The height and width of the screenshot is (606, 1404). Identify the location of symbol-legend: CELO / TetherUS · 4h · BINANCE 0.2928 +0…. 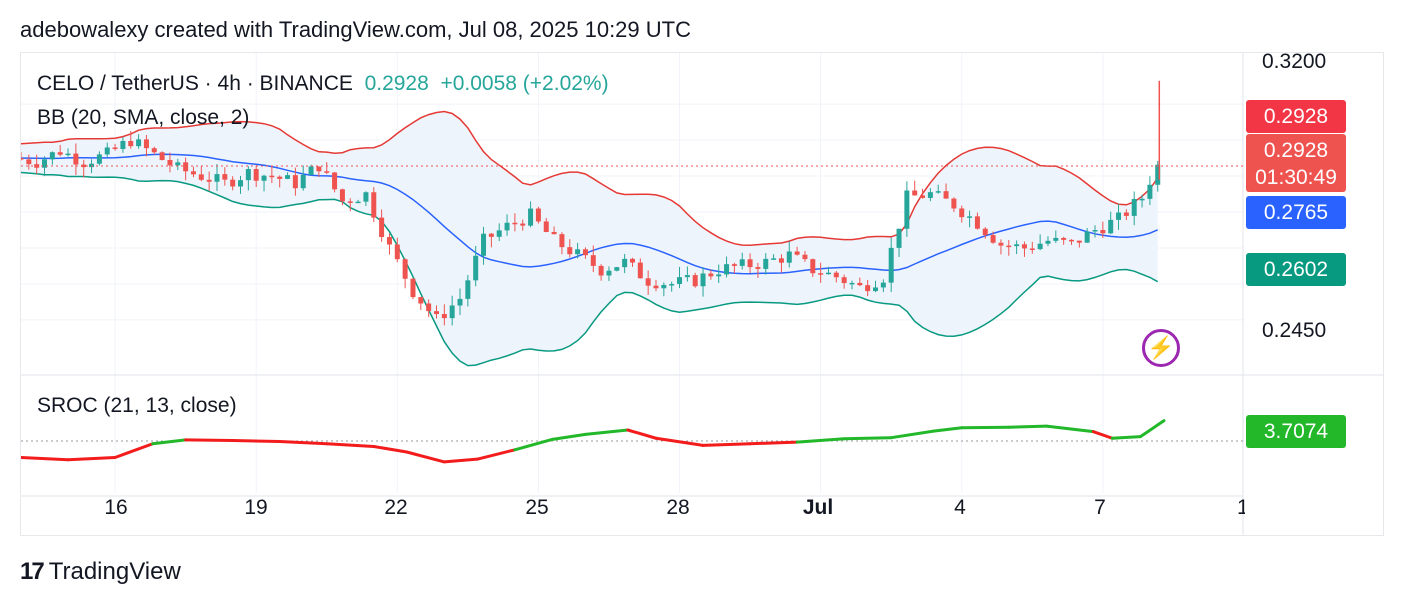
(323, 84).